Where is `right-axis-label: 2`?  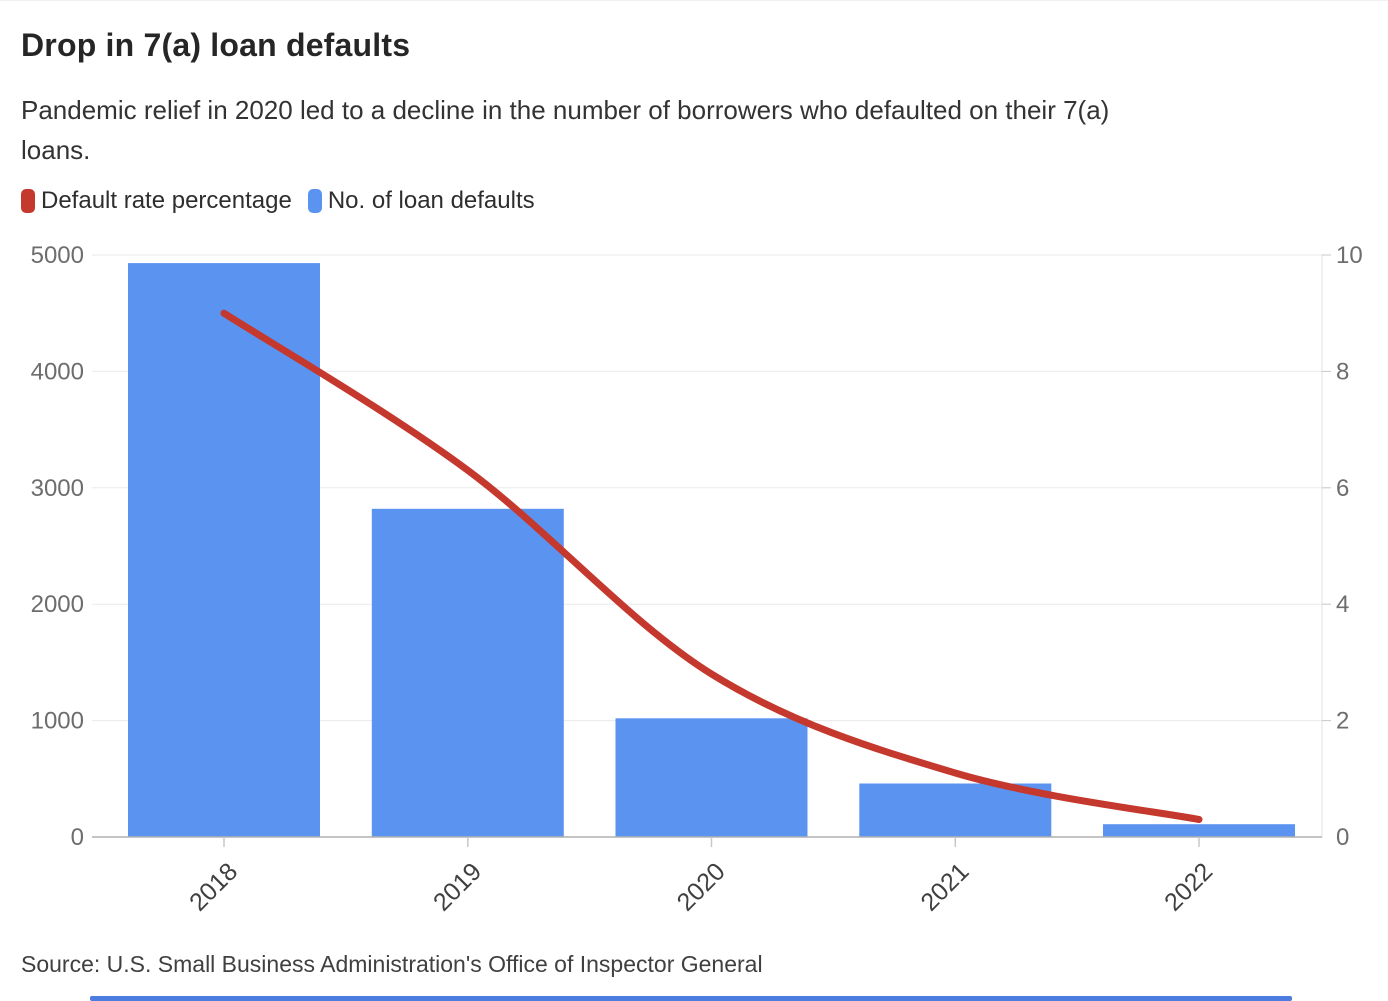
right-axis-label: 2 is located at coordinates (1342, 721).